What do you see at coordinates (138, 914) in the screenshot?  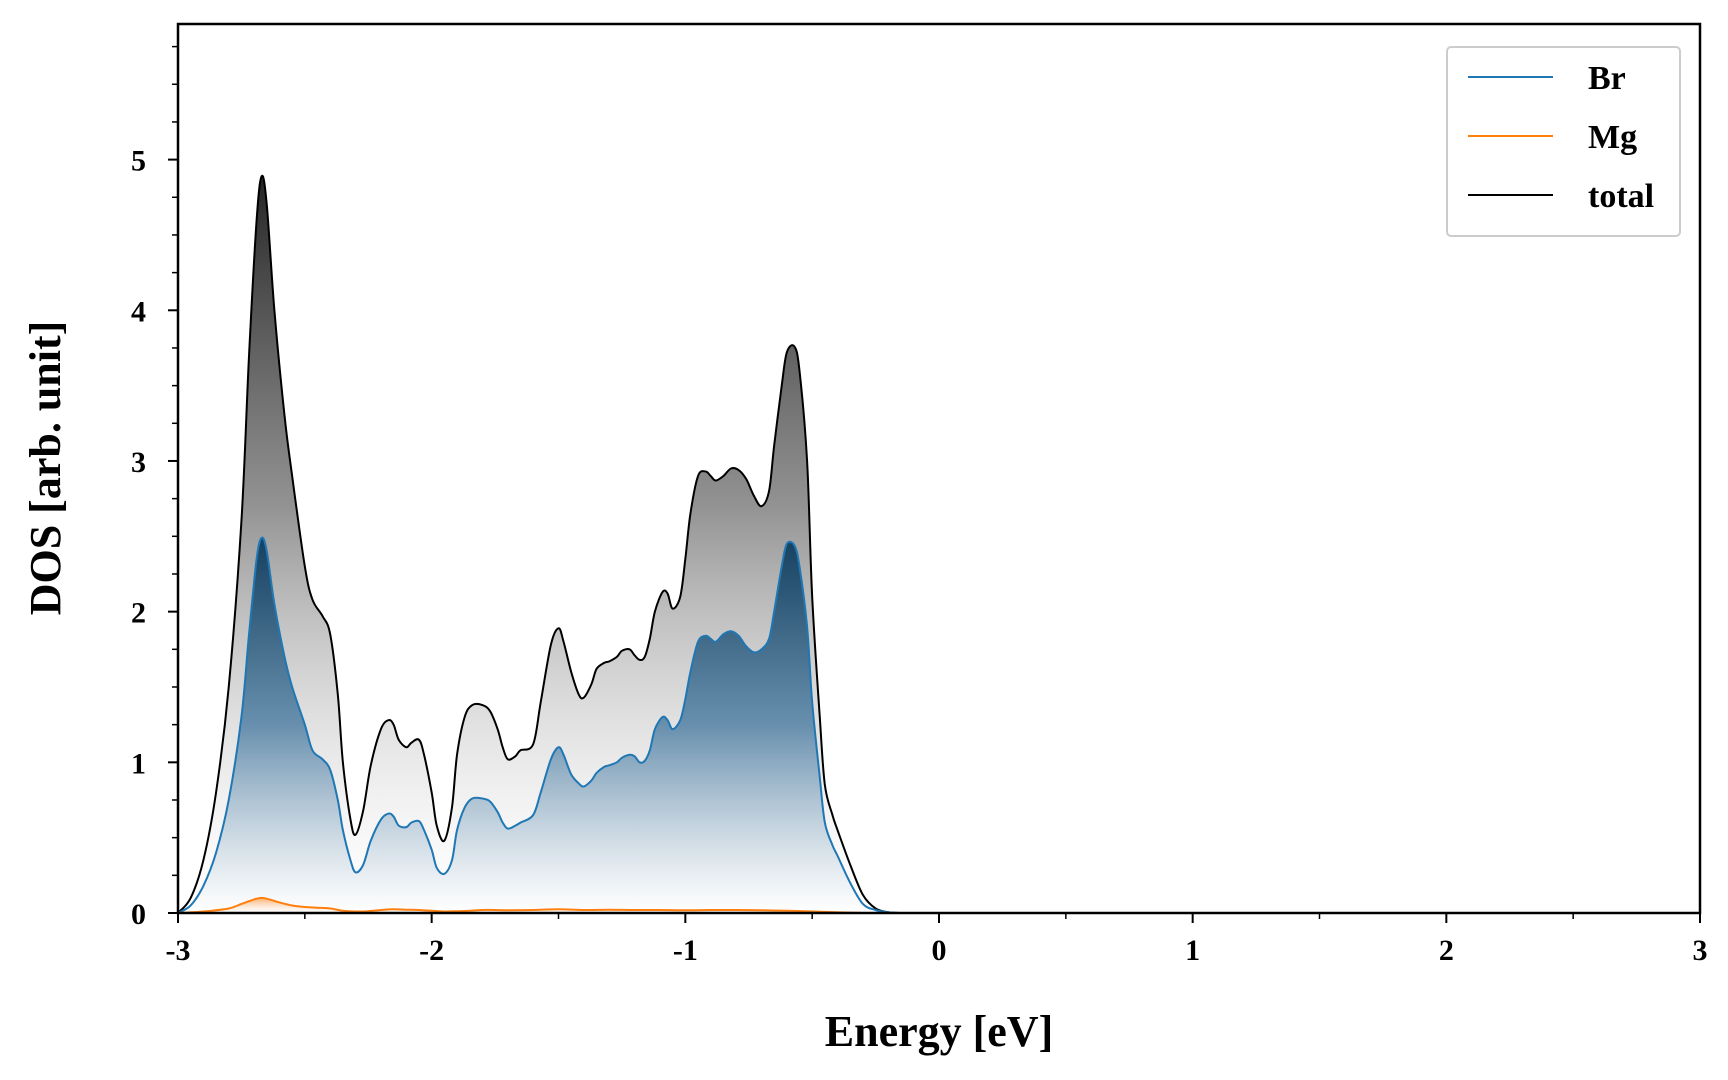 I see `y-tick-label: 0` at bounding box center [138, 914].